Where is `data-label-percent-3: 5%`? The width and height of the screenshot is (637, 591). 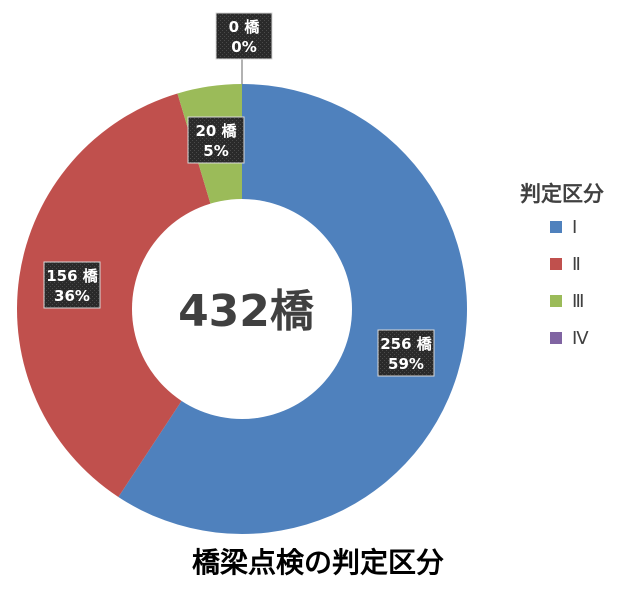 data-label-percent-3: 5% is located at coordinates (215, 151).